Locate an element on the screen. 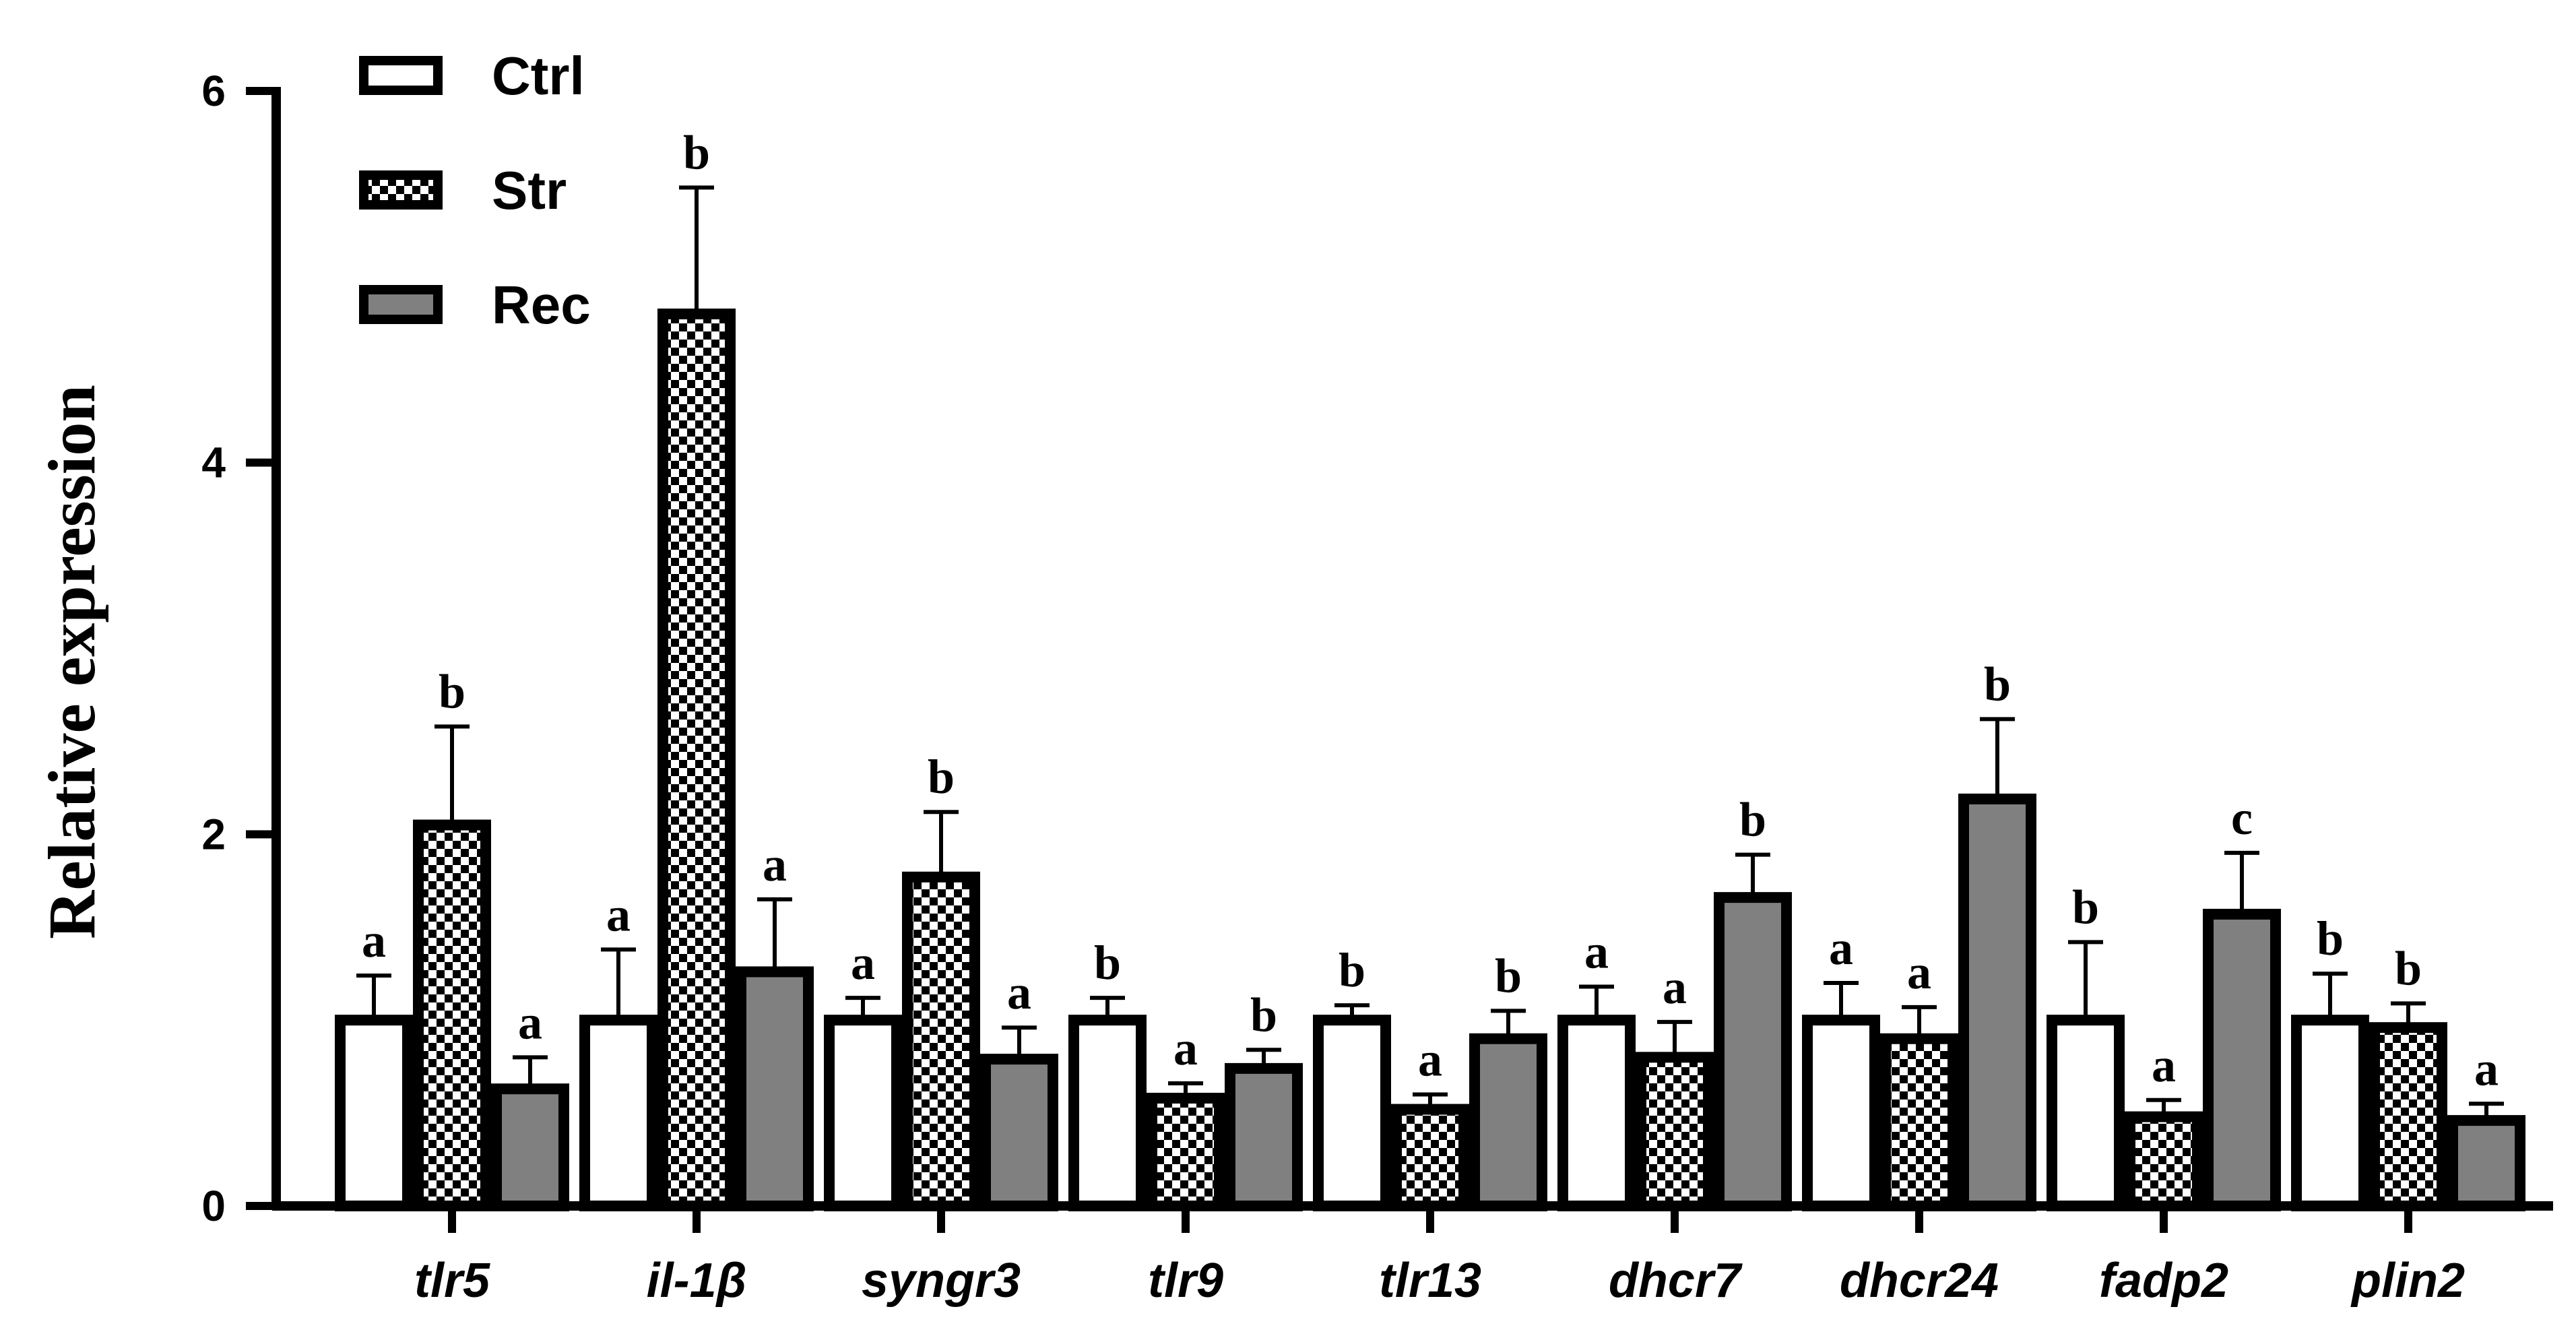  legend-label-rec: Rec is located at coordinates (541, 305).